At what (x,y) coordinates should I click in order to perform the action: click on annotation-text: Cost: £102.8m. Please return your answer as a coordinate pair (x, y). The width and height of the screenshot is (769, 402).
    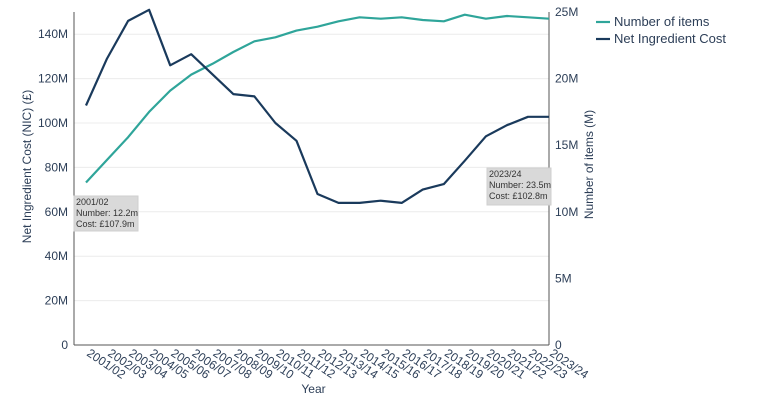
    Looking at the image, I should click on (518, 196).